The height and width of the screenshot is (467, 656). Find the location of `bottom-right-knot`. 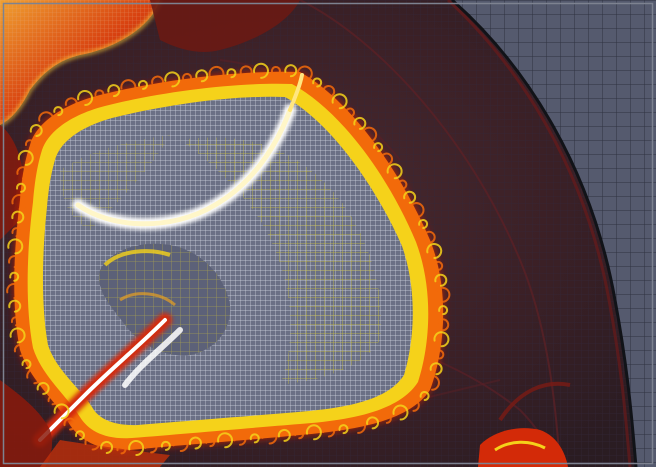

bottom-right-knot is located at coordinates (523, 447).